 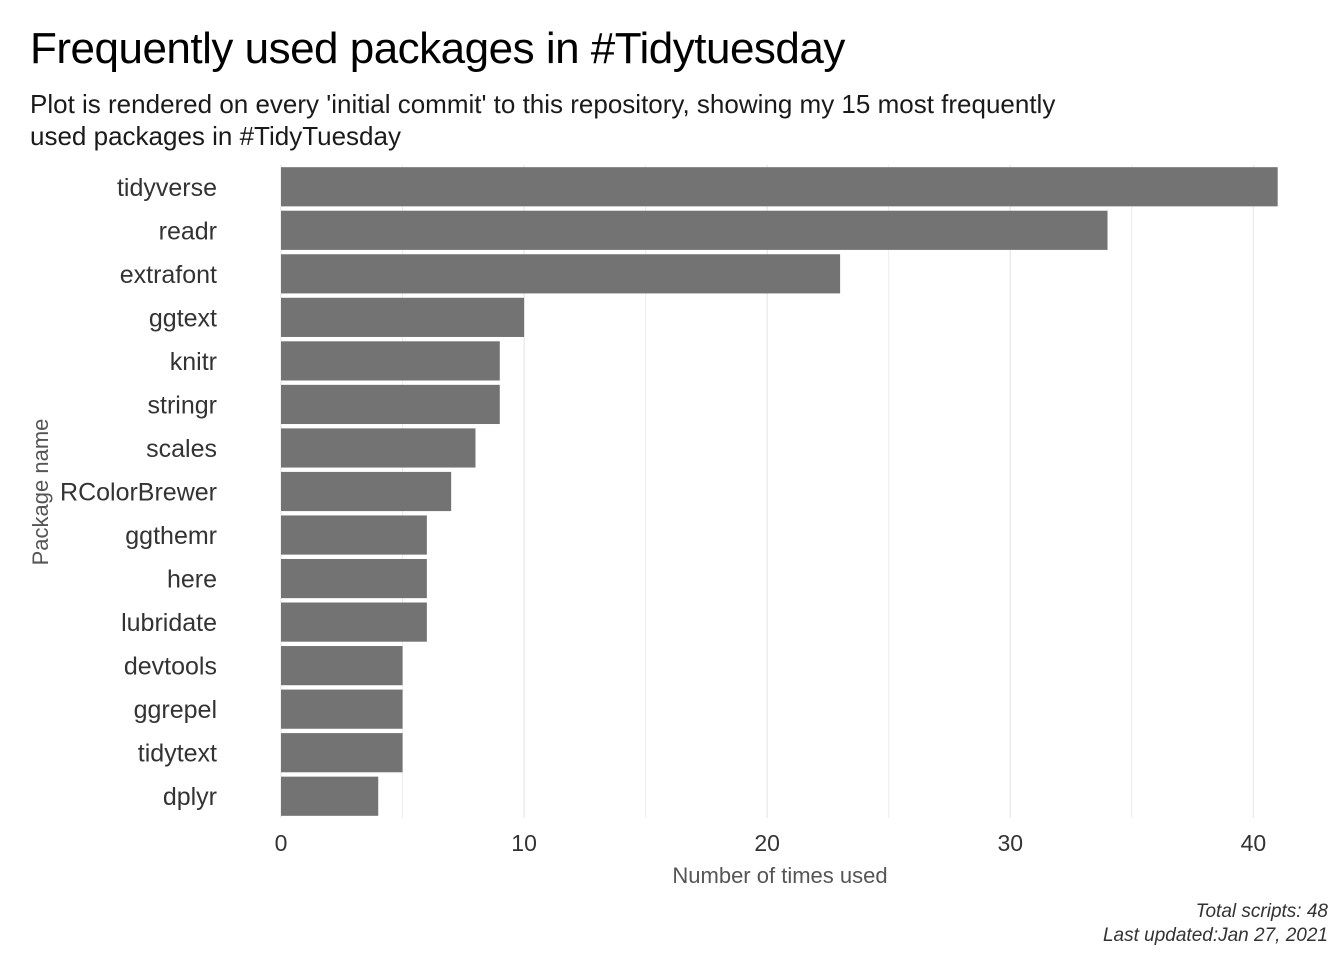 What do you see at coordinates (767, 843) in the screenshot?
I see `x-tick-label: 20` at bounding box center [767, 843].